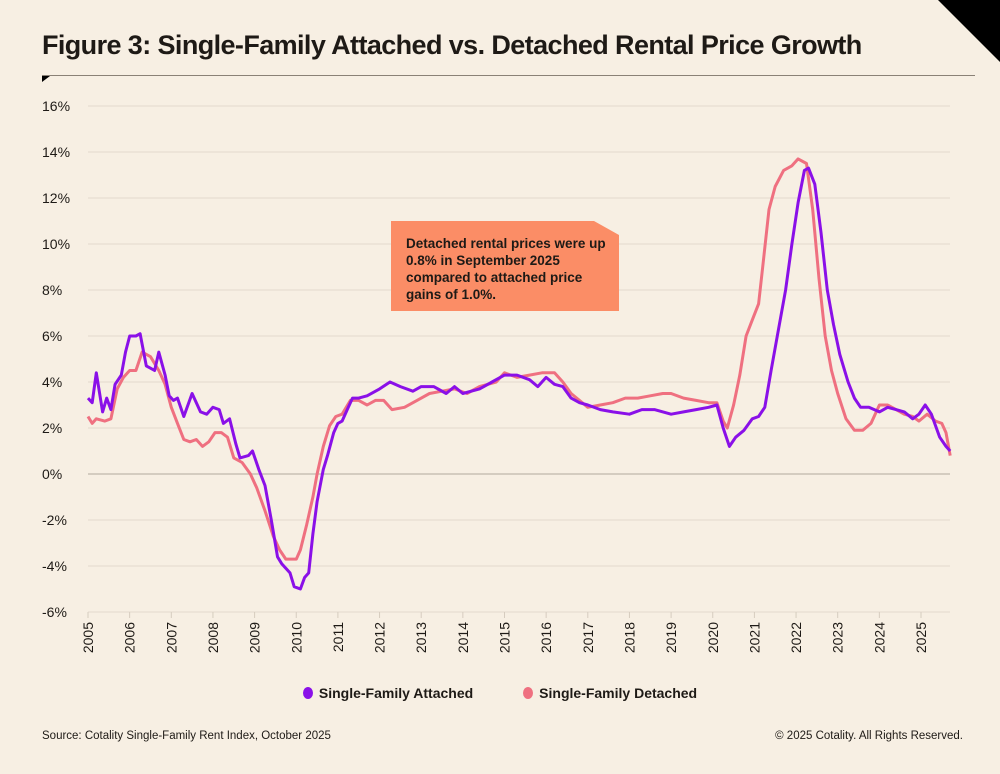 Image resolution: width=1000 pixels, height=774 pixels. I want to click on x-tick-label: 2007, so click(171, 637).